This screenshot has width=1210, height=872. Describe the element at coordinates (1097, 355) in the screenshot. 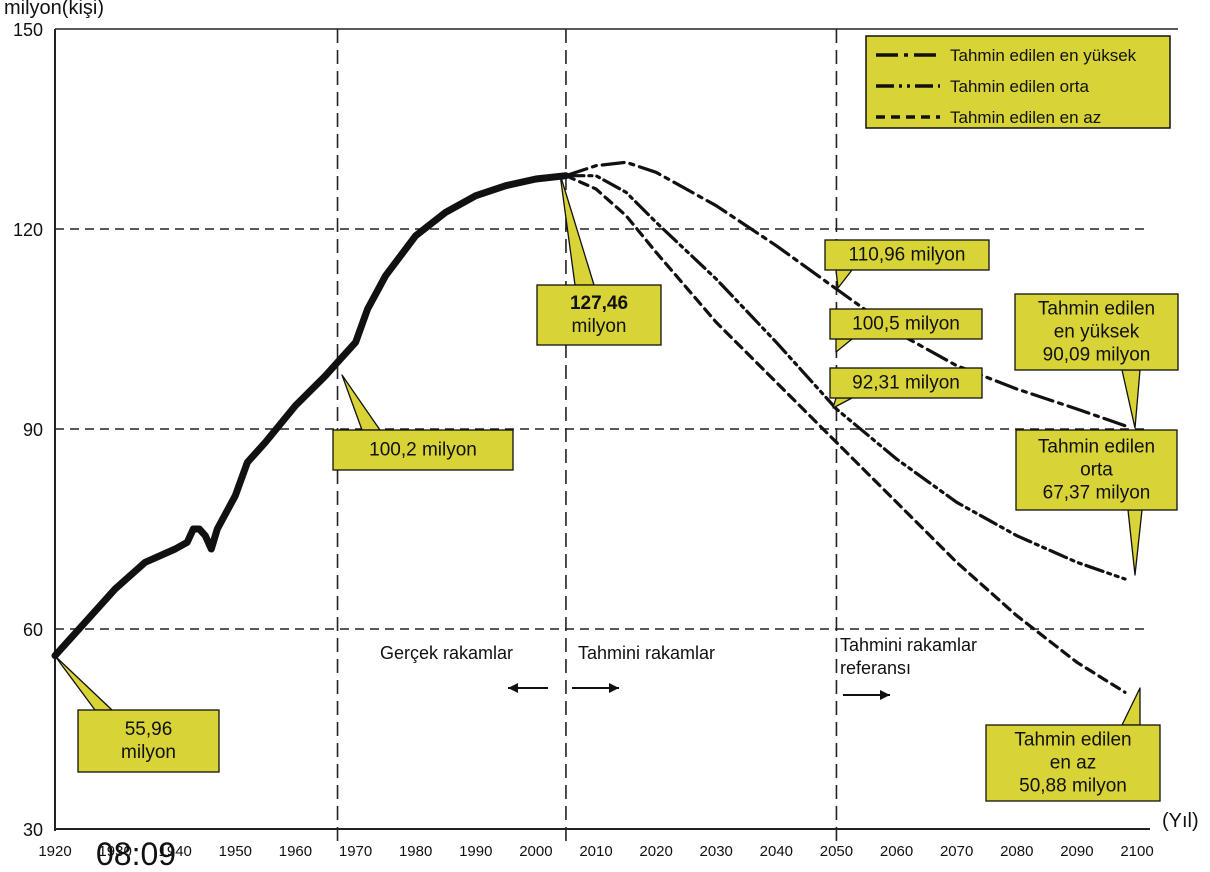

I see `callout-text-line: 90,09 milyon` at that location.